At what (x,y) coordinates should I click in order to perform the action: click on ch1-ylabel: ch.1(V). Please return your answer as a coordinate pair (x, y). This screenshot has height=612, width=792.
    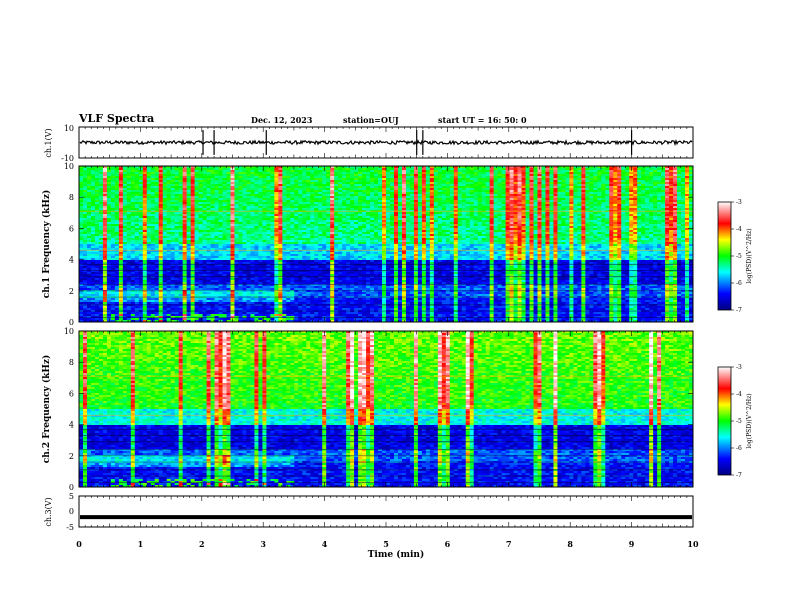
    Looking at the image, I should click on (48, 142).